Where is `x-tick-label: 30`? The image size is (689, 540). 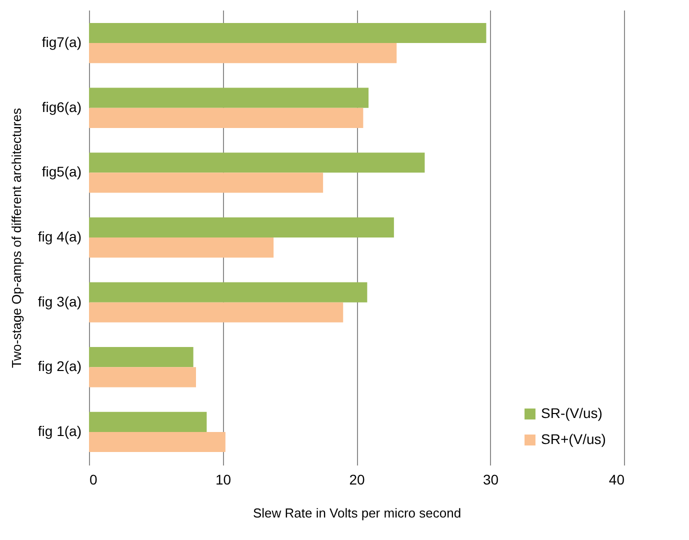
x-tick-label: 30 is located at coordinates (490, 480).